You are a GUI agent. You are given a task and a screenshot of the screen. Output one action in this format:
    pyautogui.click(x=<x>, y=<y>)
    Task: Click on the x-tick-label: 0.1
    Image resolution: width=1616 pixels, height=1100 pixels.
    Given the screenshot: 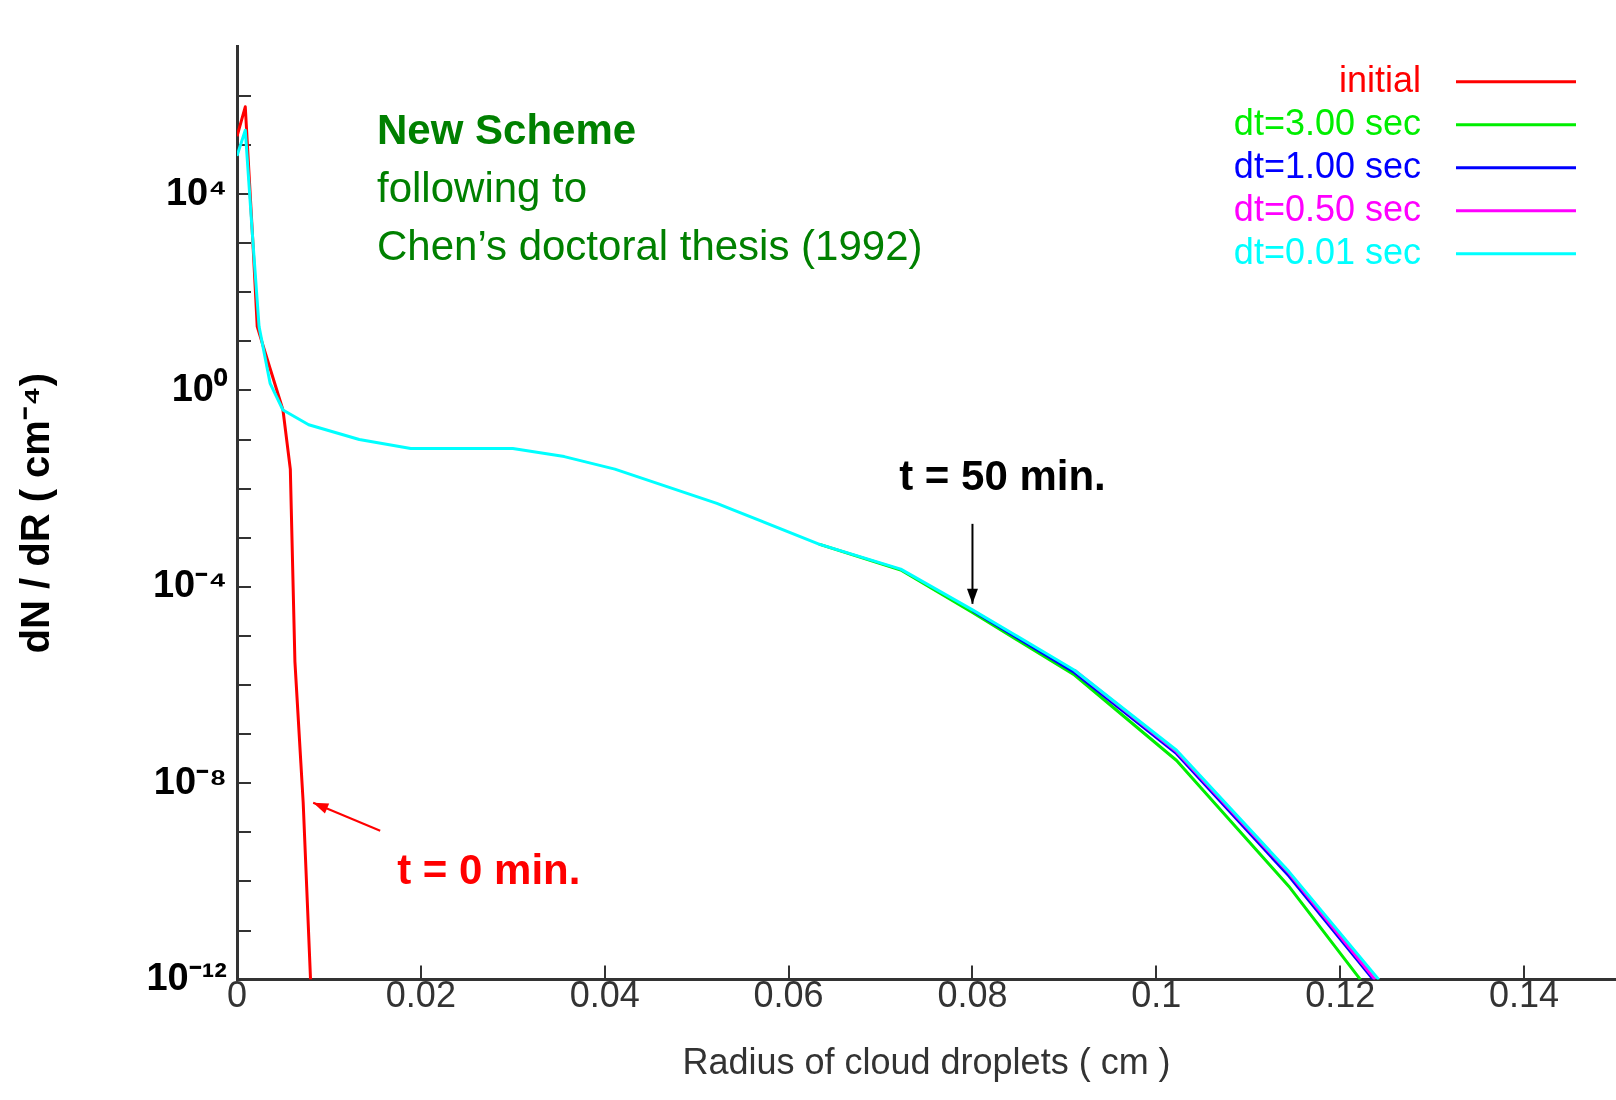 What is the action you would take?
    pyautogui.click(x=1156, y=995)
    